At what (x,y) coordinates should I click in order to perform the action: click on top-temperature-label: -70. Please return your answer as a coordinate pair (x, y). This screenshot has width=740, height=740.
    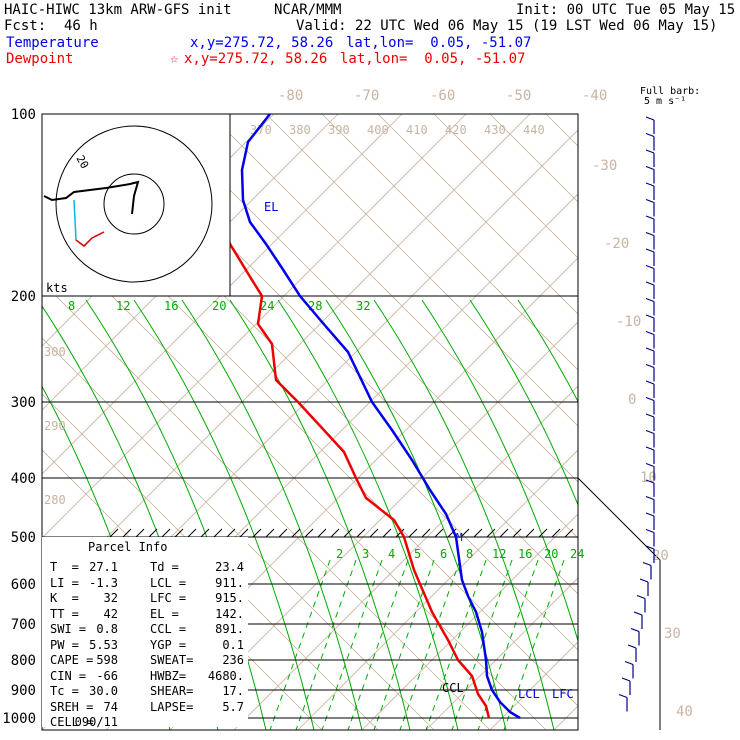
    Looking at the image, I should click on (366, 96).